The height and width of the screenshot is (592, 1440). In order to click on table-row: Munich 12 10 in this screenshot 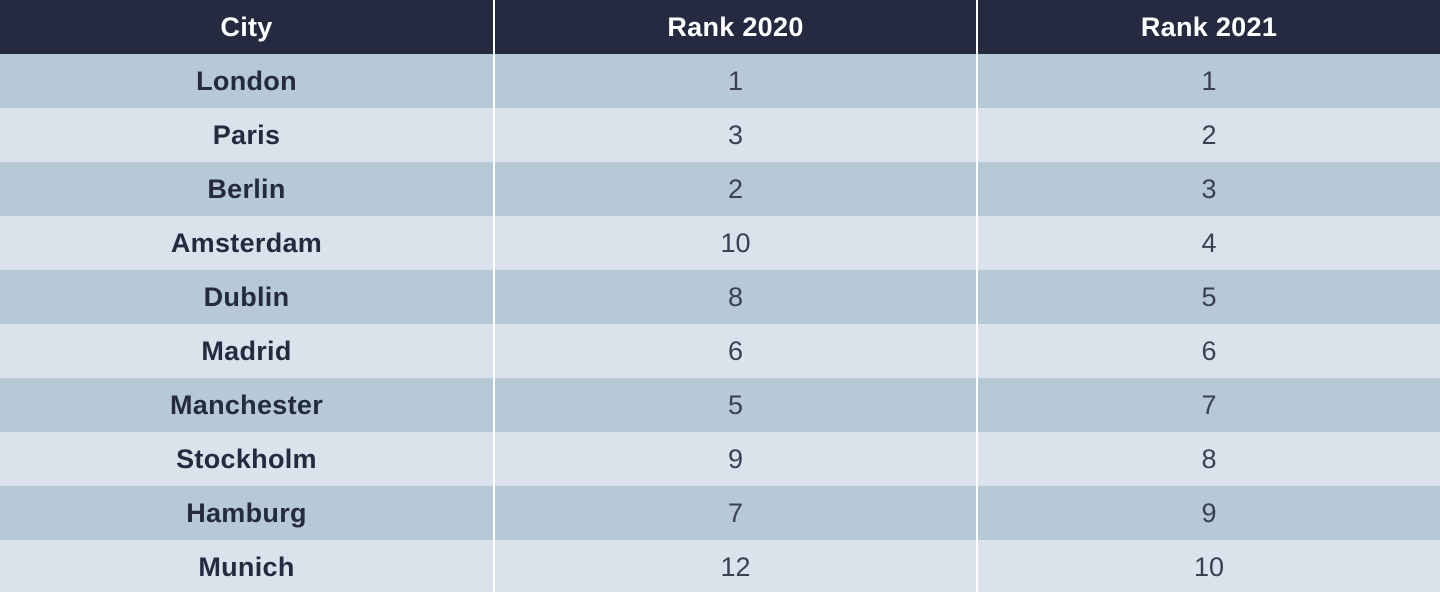, I will do `click(720, 566)`.